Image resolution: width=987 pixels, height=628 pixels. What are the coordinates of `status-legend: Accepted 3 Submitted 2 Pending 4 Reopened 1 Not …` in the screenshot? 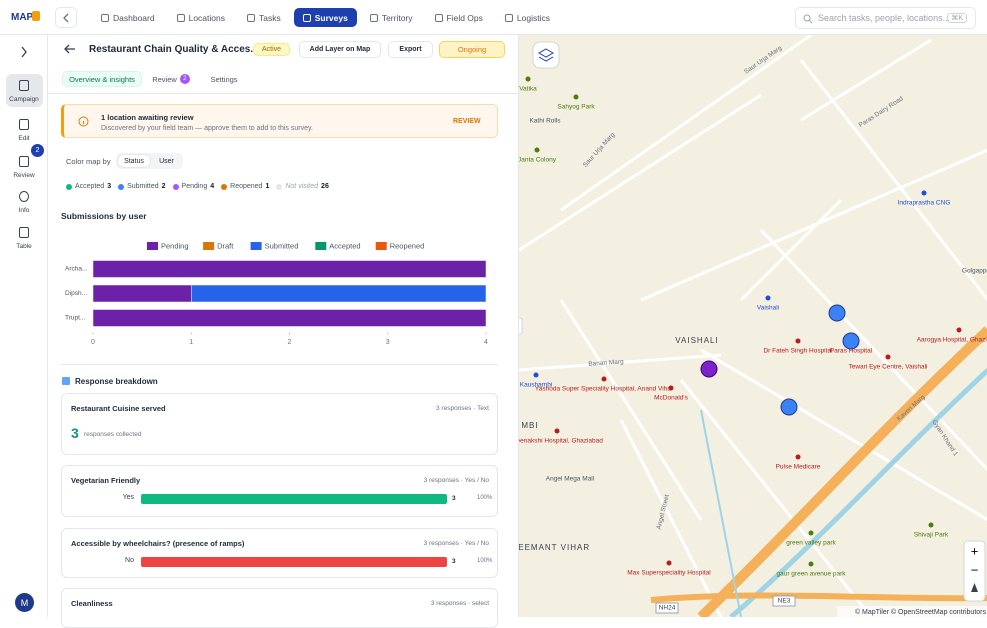 It's located at (197, 186).